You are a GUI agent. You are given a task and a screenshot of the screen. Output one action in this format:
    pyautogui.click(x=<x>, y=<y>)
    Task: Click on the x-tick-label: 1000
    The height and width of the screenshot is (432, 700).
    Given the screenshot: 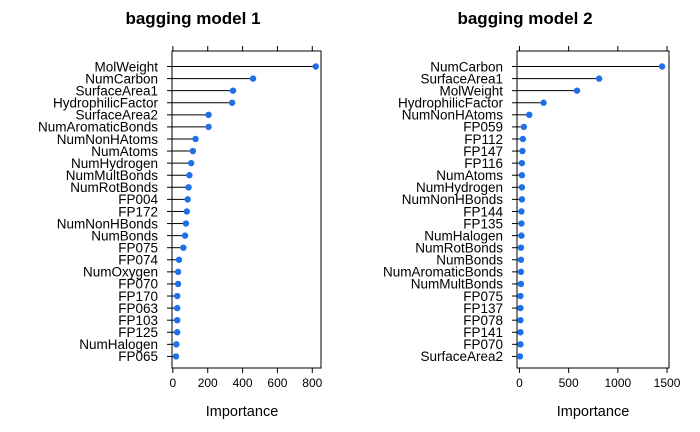 What is the action you would take?
    pyautogui.click(x=617, y=383)
    